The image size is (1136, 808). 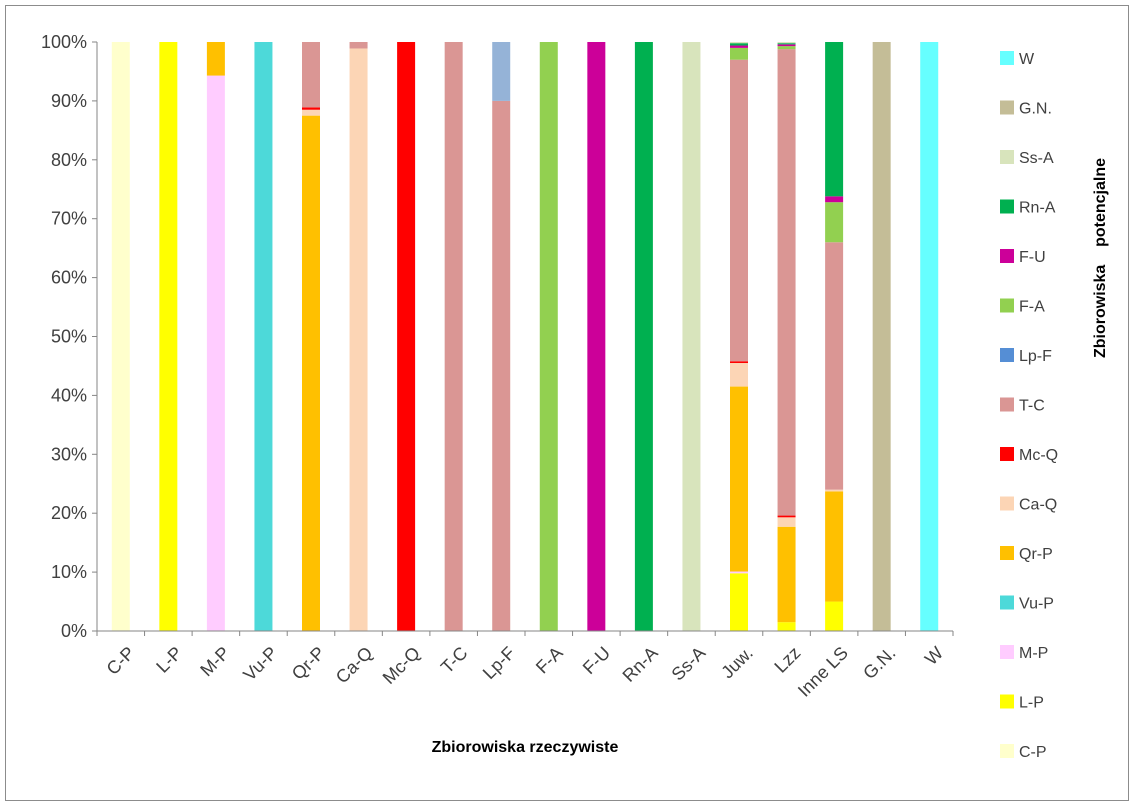 I want to click on y-tick-label: 90%, so click(x=69, y=101).